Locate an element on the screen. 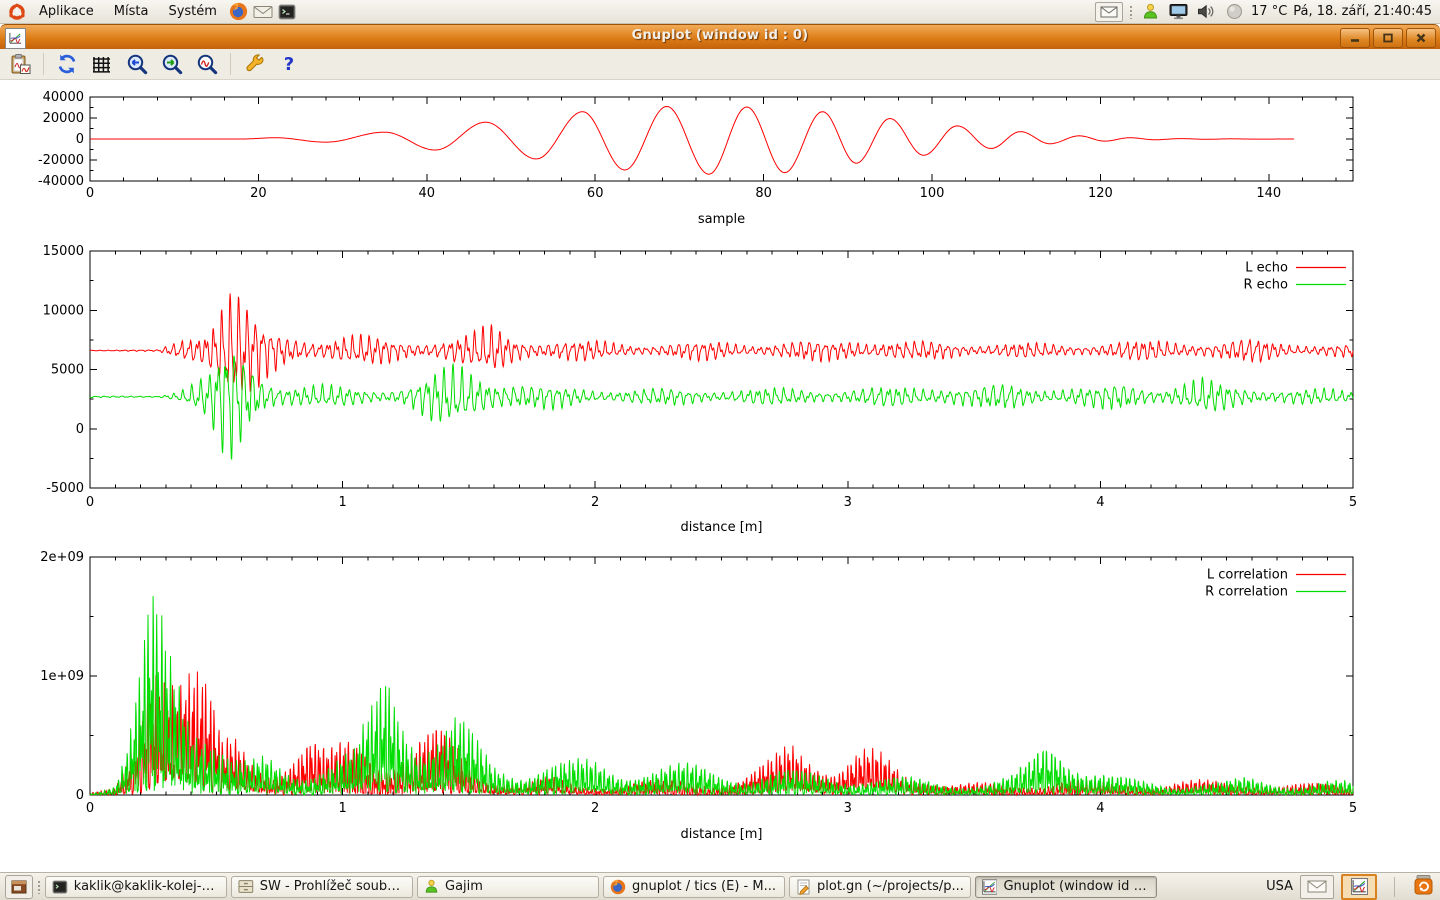 The width and height of the screenshot is (1440, 900). series-signal is located at coordinates (692, 140).